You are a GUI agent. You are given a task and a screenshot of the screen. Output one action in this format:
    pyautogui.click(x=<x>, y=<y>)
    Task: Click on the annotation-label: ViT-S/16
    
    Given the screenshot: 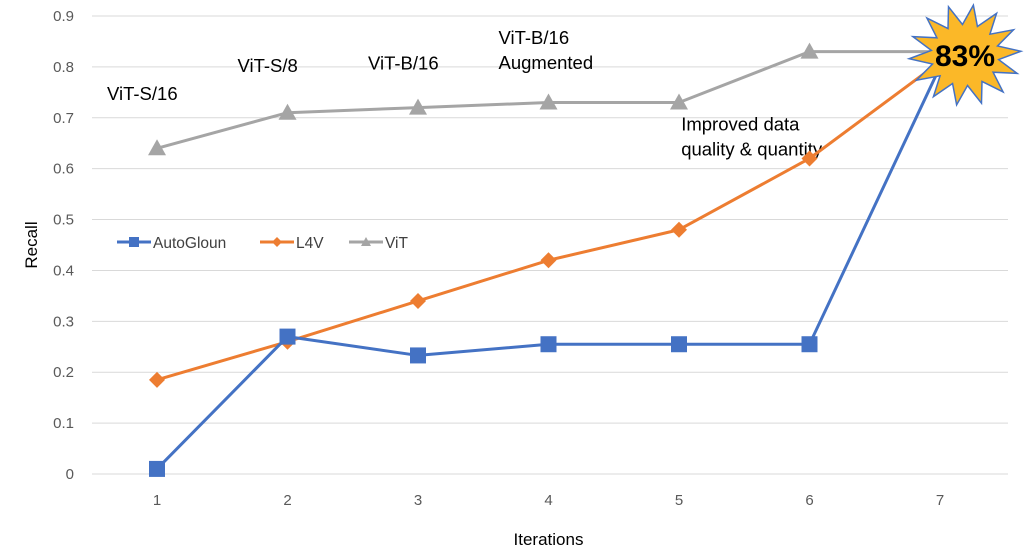 What is the action you would take?
    pyautogui.click(x=142, y=93)
    